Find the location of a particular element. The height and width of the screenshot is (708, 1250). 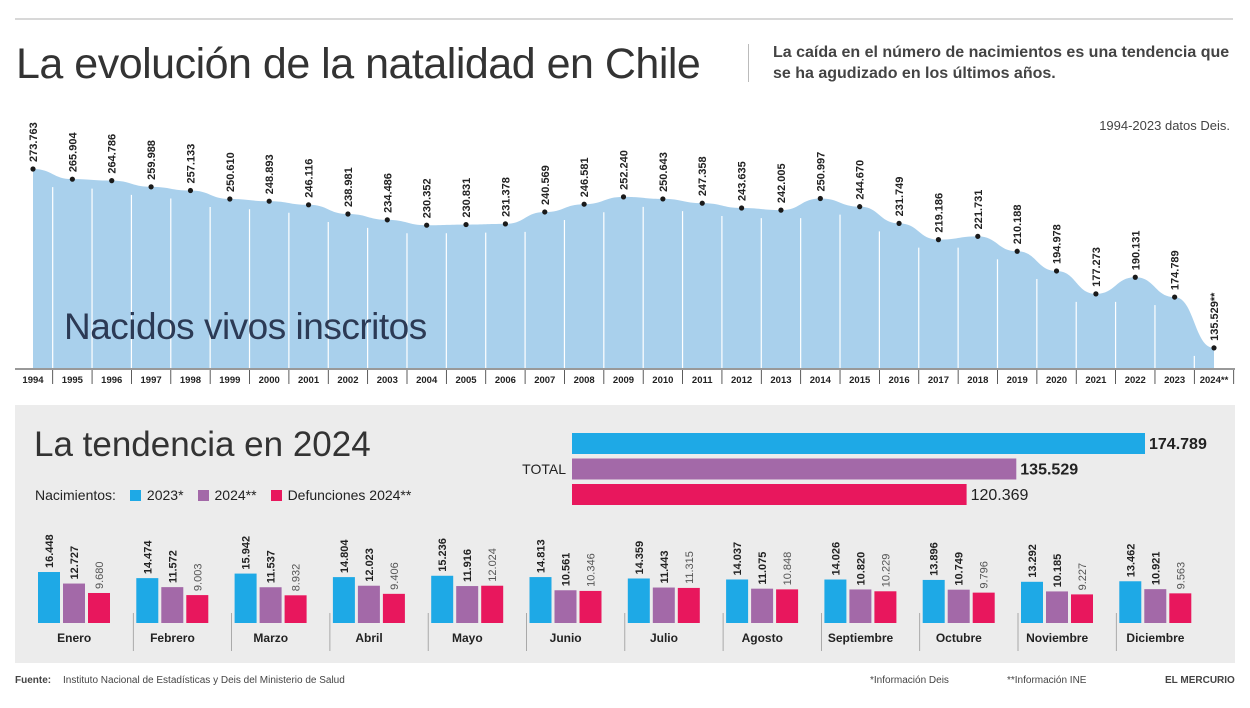

year-label: 2005 is located at coordinates (466, 380).